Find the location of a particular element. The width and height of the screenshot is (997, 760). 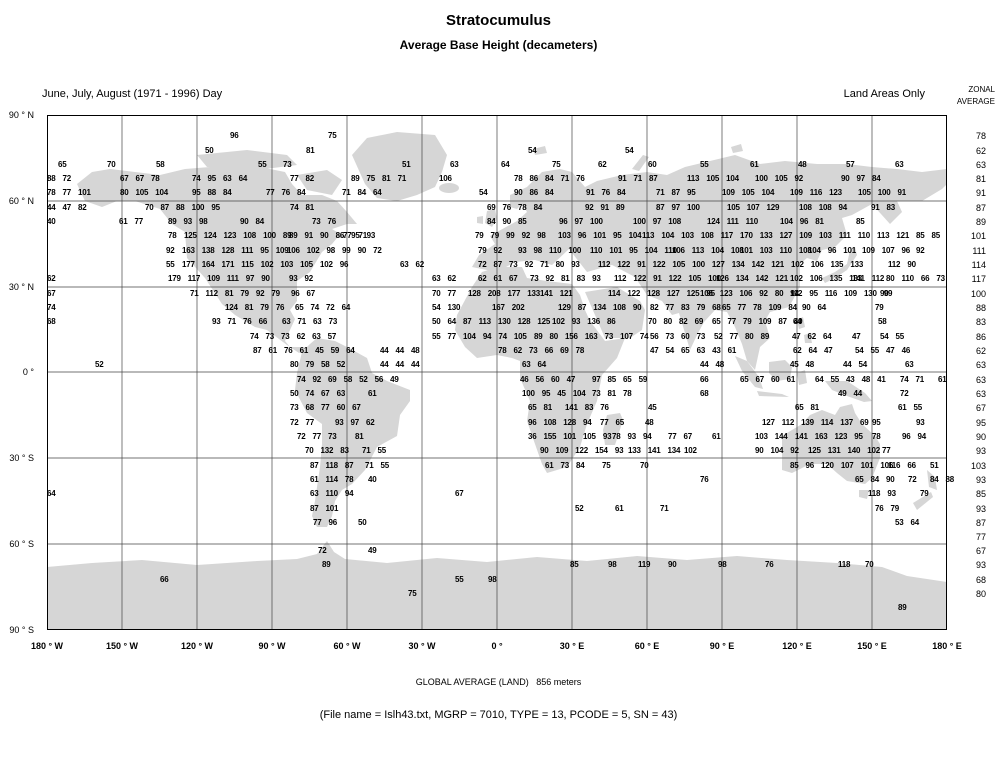

grid-value: 58 is located at coordinates (160, 164).